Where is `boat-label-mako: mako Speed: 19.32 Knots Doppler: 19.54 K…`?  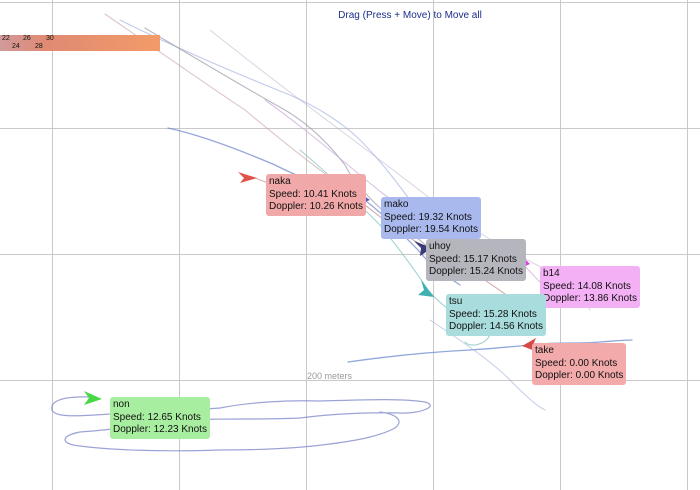
boat-label-mako: mako Speed: 19.32 Knots Doppler: 19.54 K… is located at coordinates (431, 218).